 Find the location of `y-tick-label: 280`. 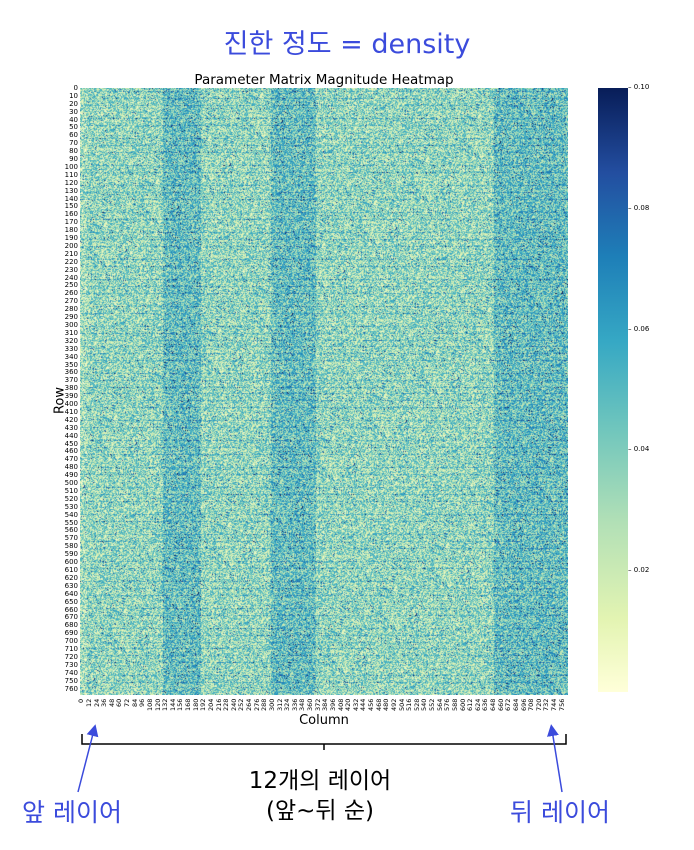

y-tick-label: 280 is located at coordinates (71, 309).